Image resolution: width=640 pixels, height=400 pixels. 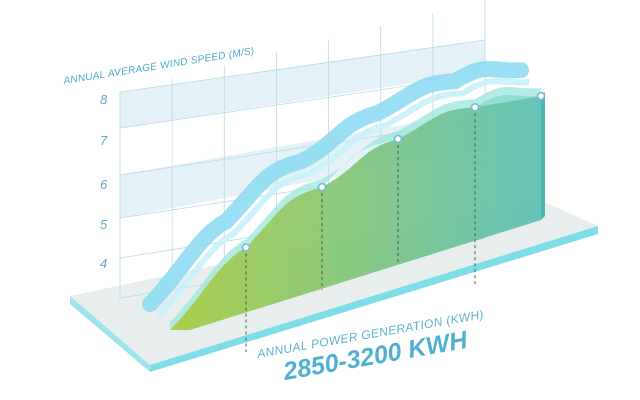 I want to click on y-tick-label: 5, so click(x=104, y=224).